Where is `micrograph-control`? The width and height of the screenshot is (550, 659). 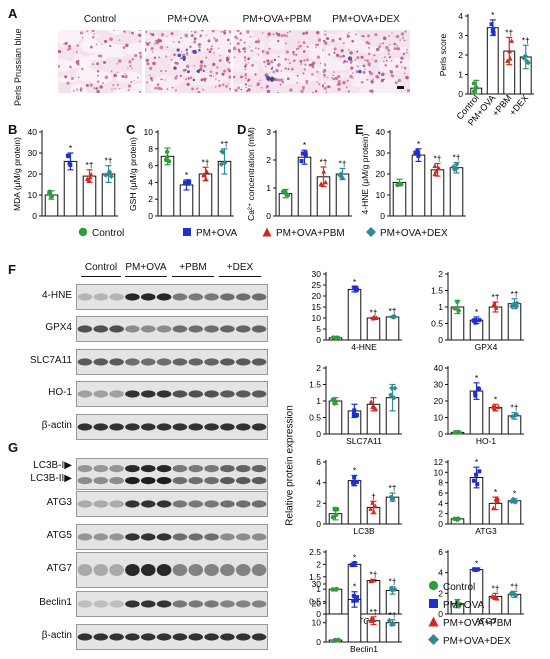
micrograph-control is located at coordinates (100, 61).